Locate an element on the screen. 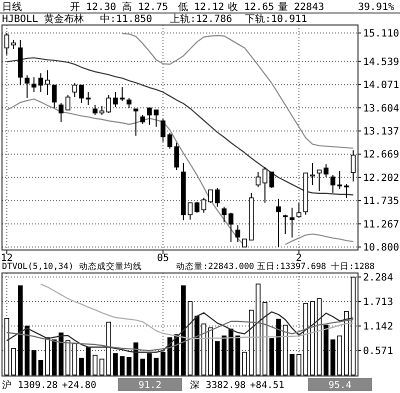 The height and width of the screenshot is (393, 400). y-tick-label: 1.713 is located at coordinates (378, 302).